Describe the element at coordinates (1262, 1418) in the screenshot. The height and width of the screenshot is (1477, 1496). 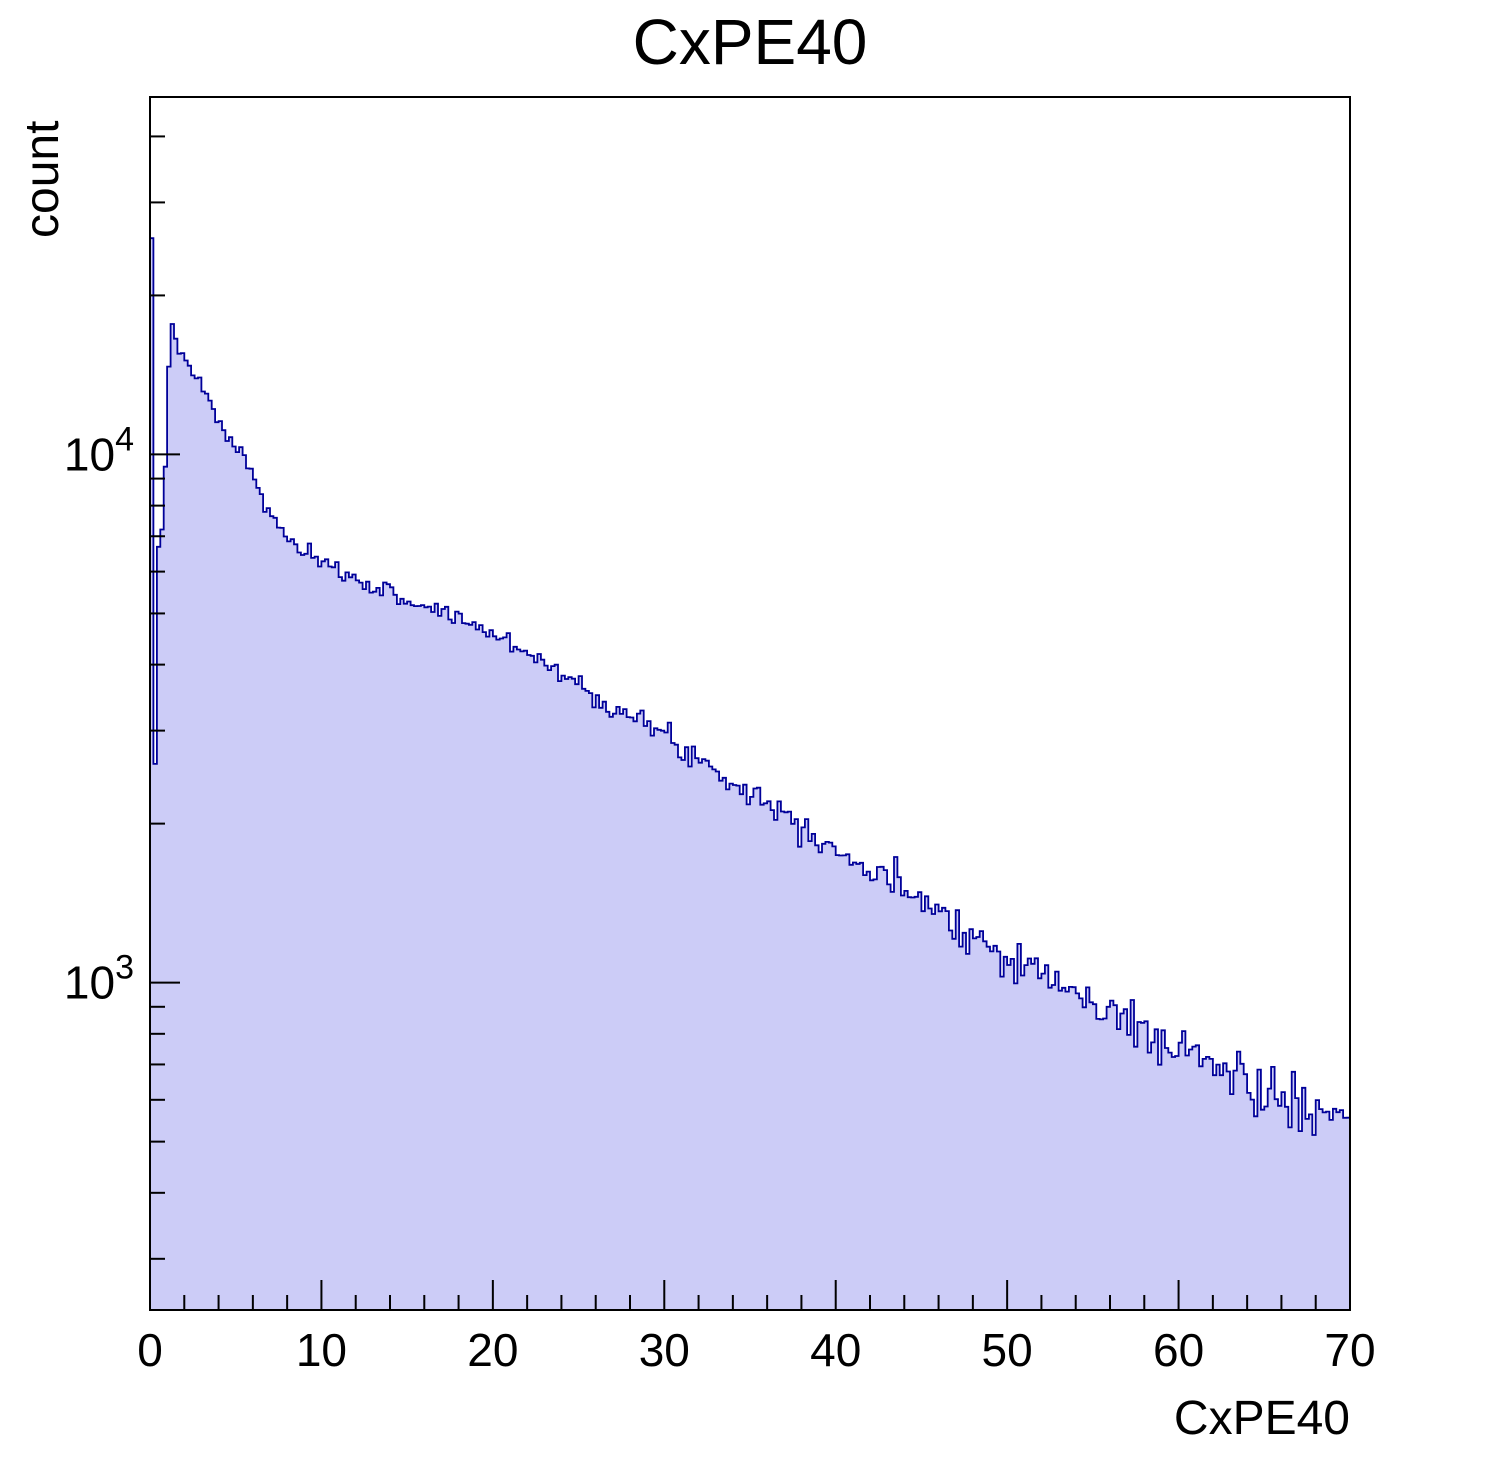
I see `x-axis-title: CxPE40` at that location.